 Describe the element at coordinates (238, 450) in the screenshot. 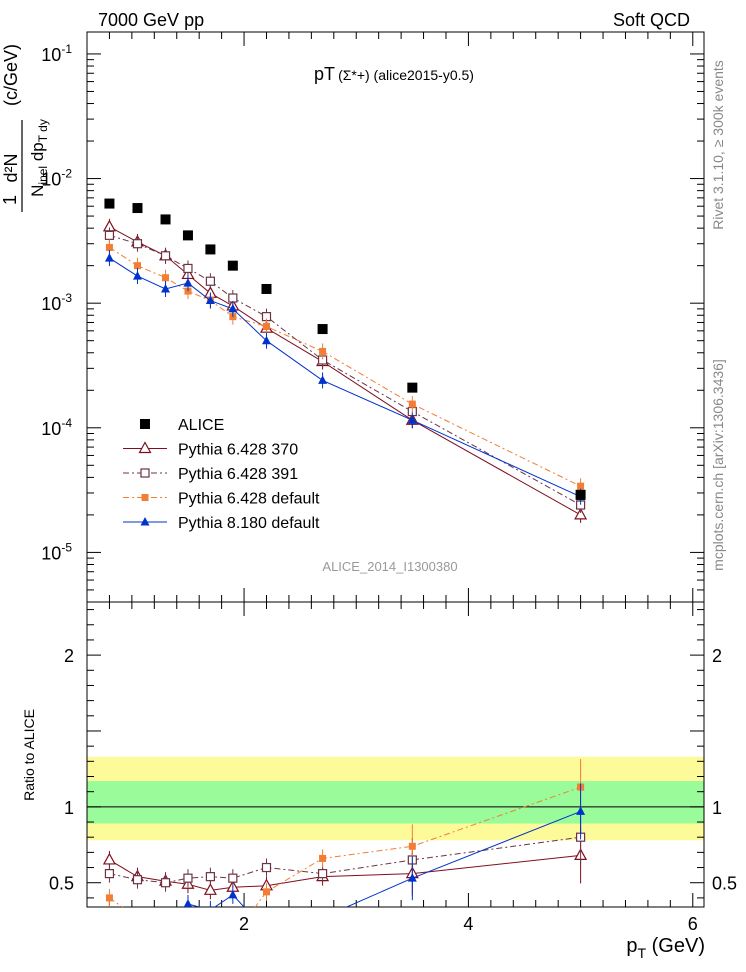

I see `legend-label: Pythia 6.428 370` at that location.